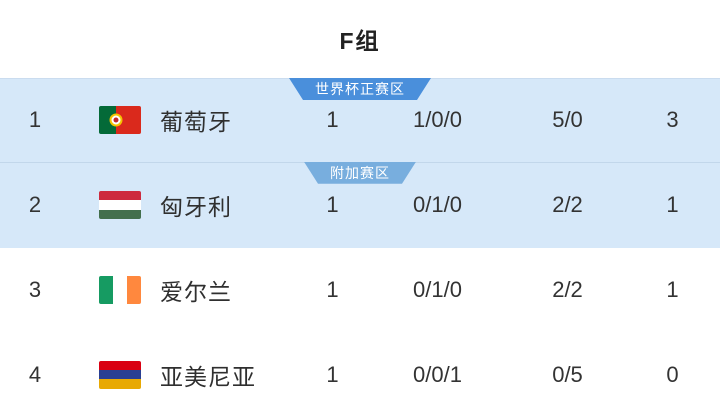 The image size is (720, 417). What do you see at coordinates (196, 122) in the screenshot?
I see `team-name: 葡萄牙` at bounding box center [196, 122].